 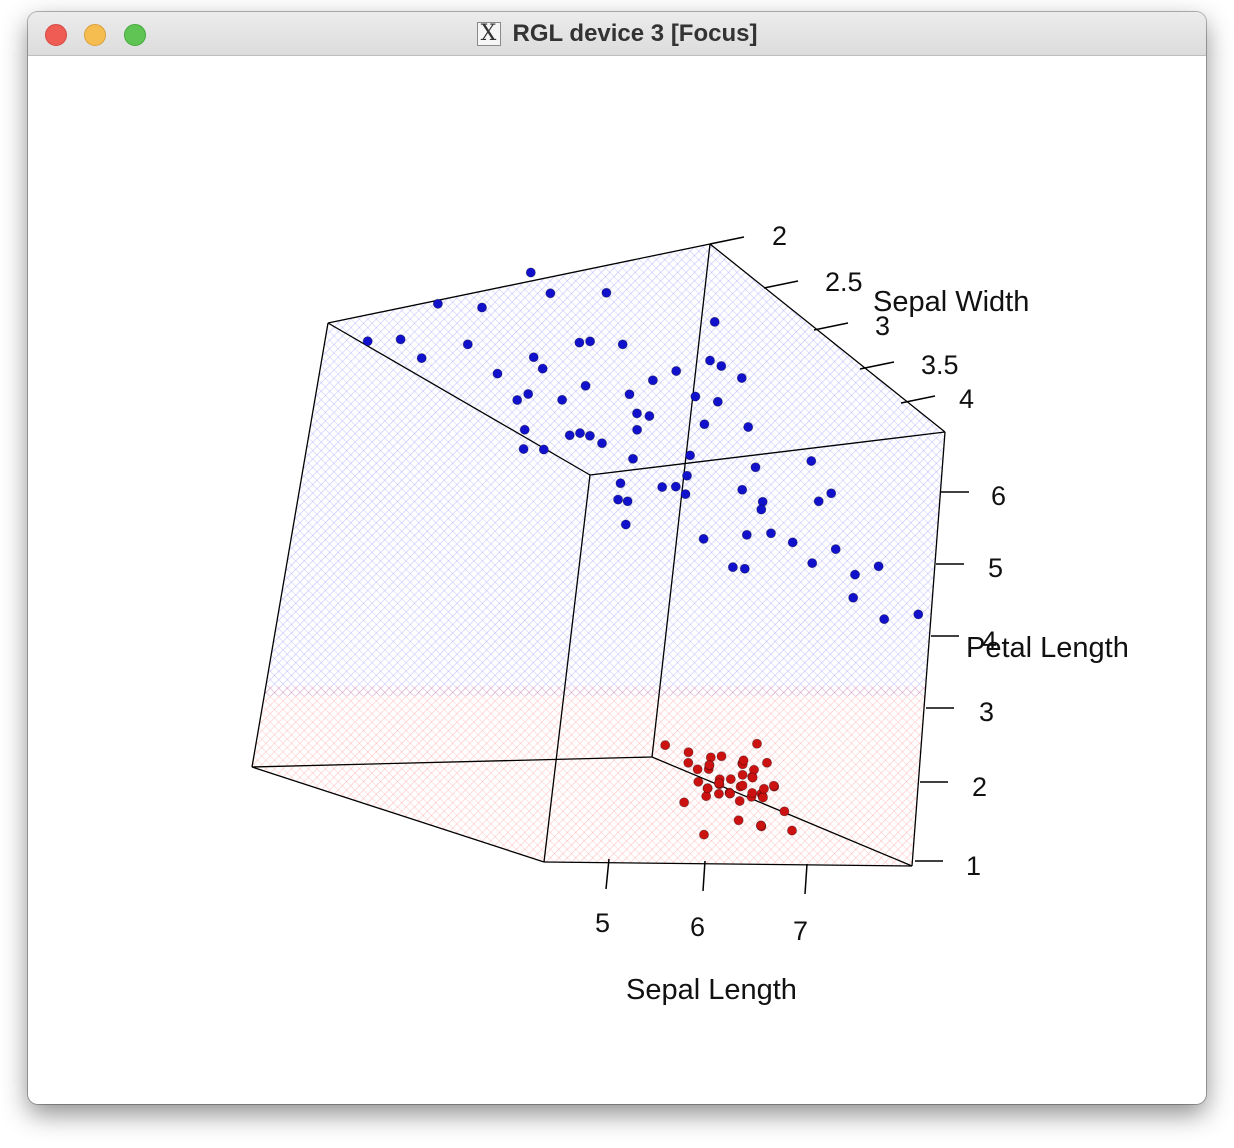 I want to click on maximize-window-button, so click(x=135, y=35).